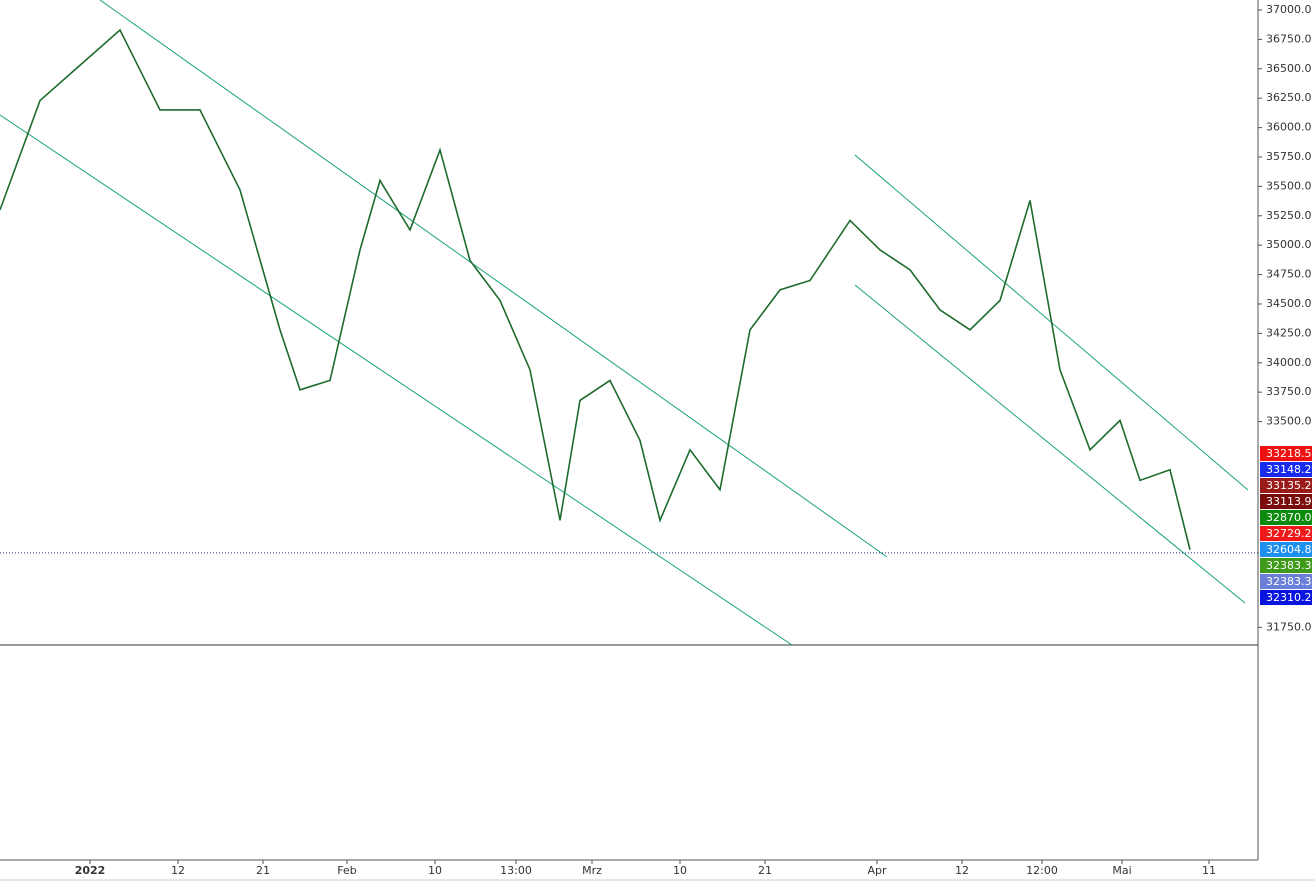 This screenshot has height=882, width=1315. Describe the element at coordinates (1289, 469) in the screenshot. I see `price-badge-label: 33148.2` at that location.